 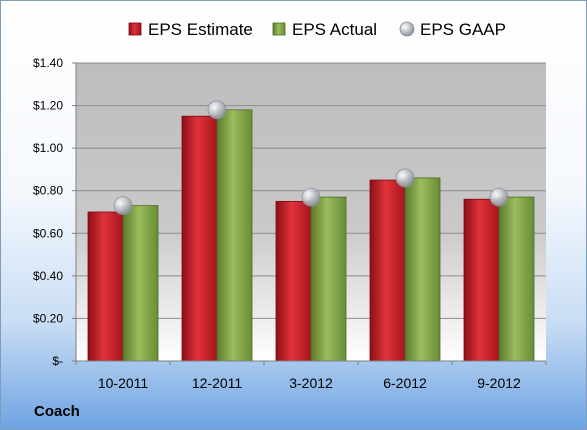 What do you see at coordinates (217, 383) in the screenshot?
I see `x-tick-label: 12-2011` at bounding box center [217, 383].